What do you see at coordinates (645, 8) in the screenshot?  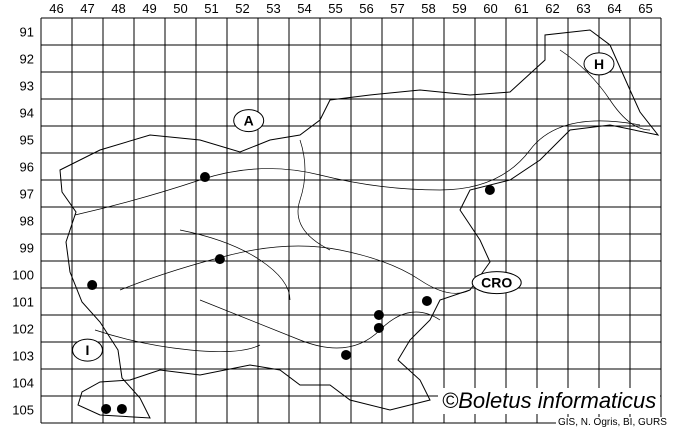 I see `column-label: 65` at bounding box center [645, 8].